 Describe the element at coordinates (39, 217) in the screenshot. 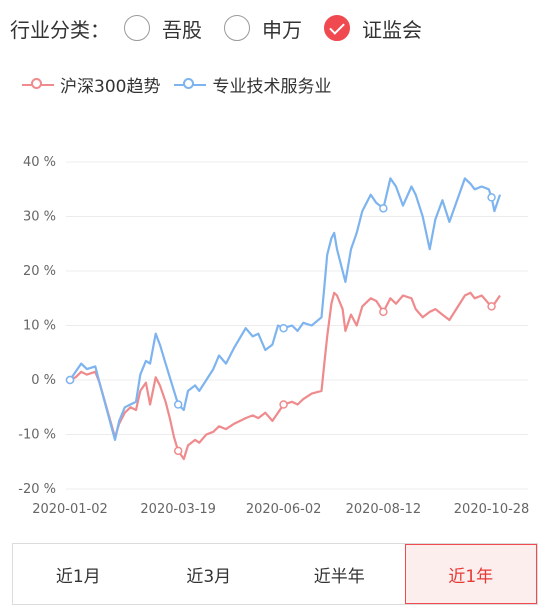

I see `y-tick-label: 30 %` at that location.